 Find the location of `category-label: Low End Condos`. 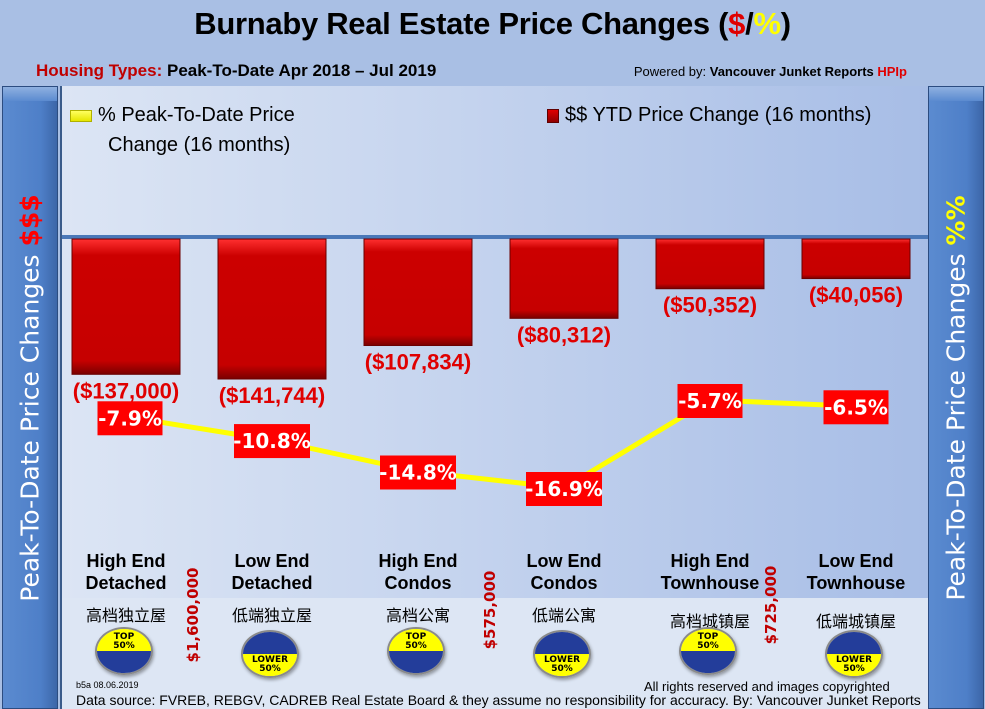

category-label: Low End Condos is located at coordinates (564, 572).